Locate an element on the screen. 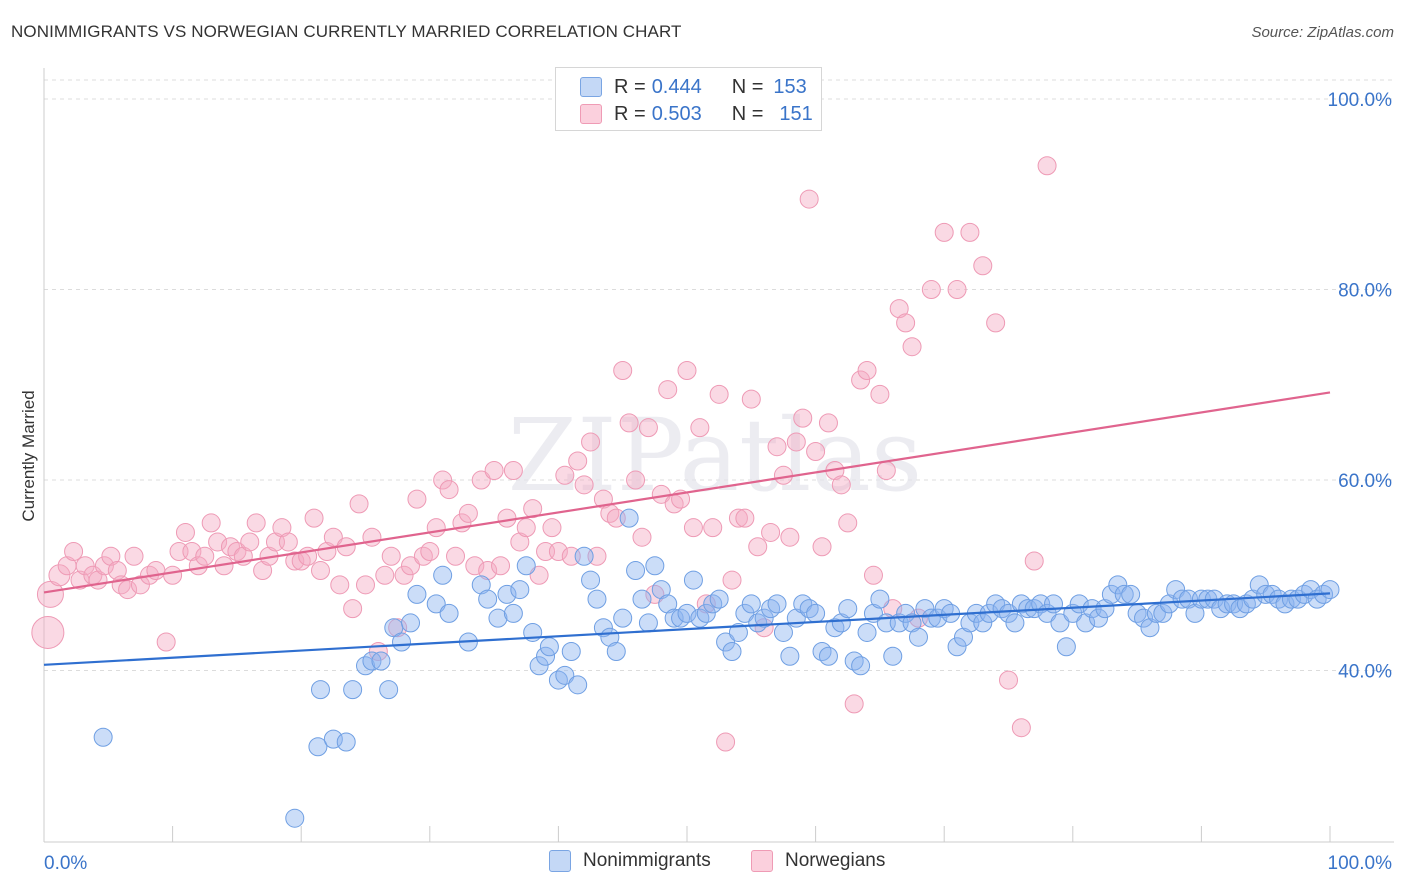 The width and height of the screenshot is (1406, 892). y-tick-label: 80.0% is located at coordinates (1365, 291).